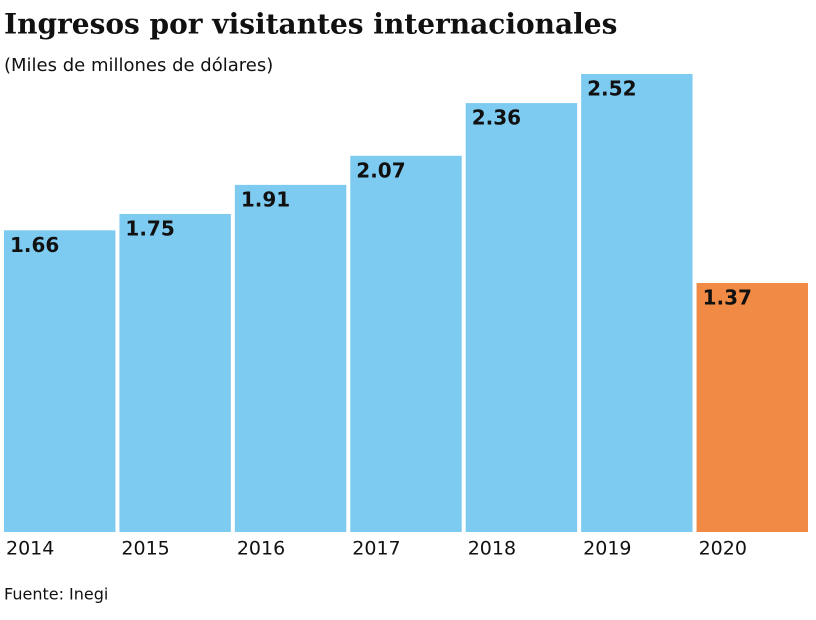 The image size is (816, 620). Describe the element at coordinates (149, 228) in the screenshot. I see `value-label: 1.75` at that location.